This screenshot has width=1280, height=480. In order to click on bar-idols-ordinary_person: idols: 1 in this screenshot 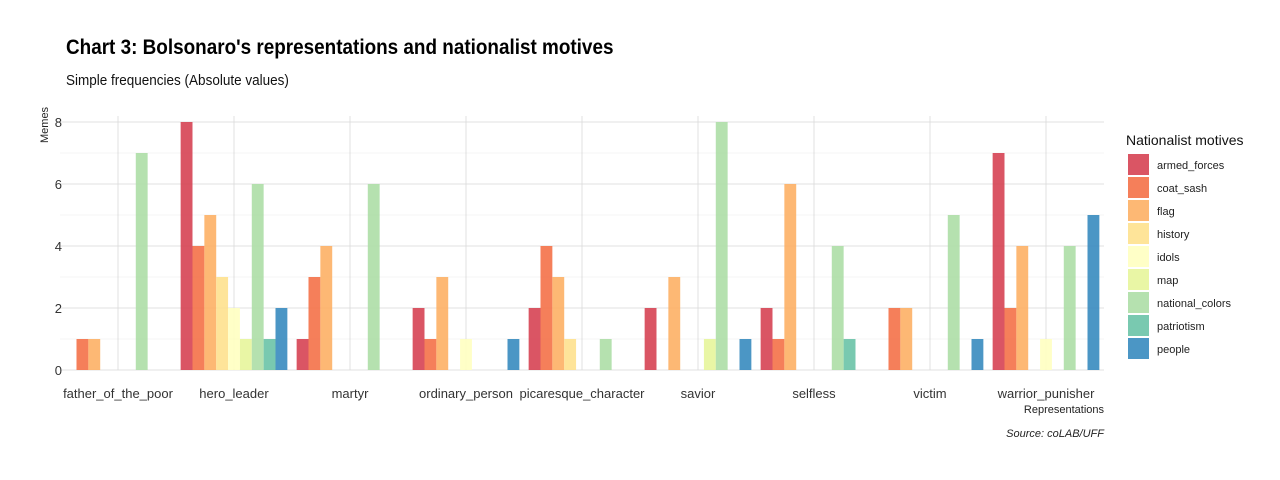, I will do `click(466, 354)`.